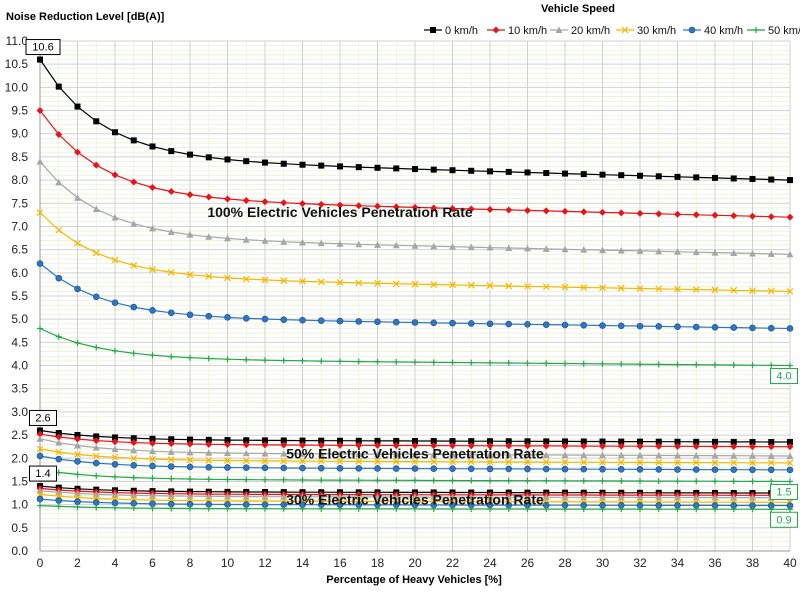  What do you see at coordinates (723, 31) in the screenshot?
I see `legend-label: 40 km/h` at bounding box center [723, 31].